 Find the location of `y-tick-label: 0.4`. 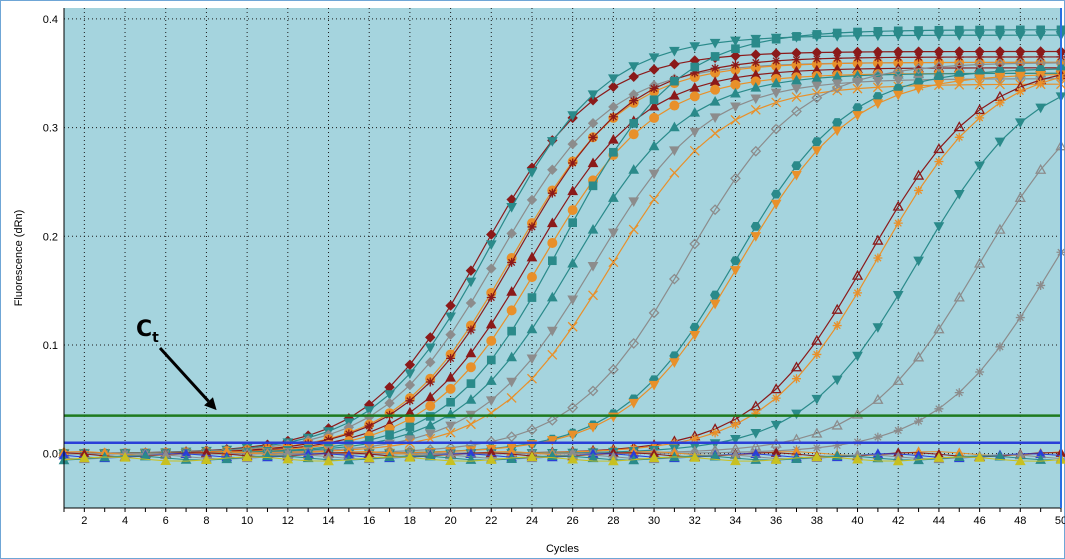

y-tick-label: 0.4 is located at coordinates (50, 20).